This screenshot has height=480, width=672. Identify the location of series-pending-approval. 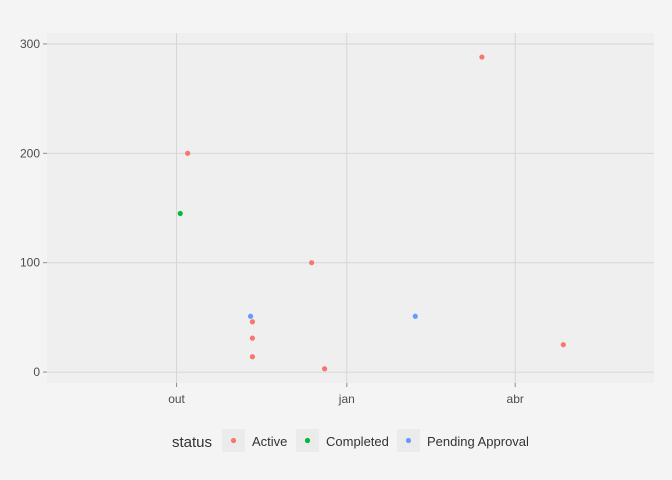
(332, 316).